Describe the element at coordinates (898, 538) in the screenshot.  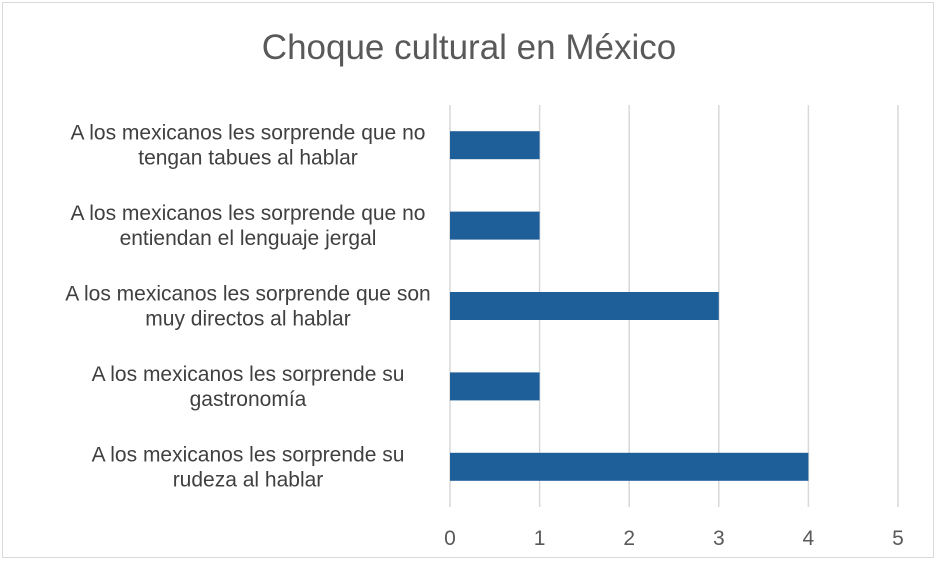
I see `x-tick-label: 5` at that location.